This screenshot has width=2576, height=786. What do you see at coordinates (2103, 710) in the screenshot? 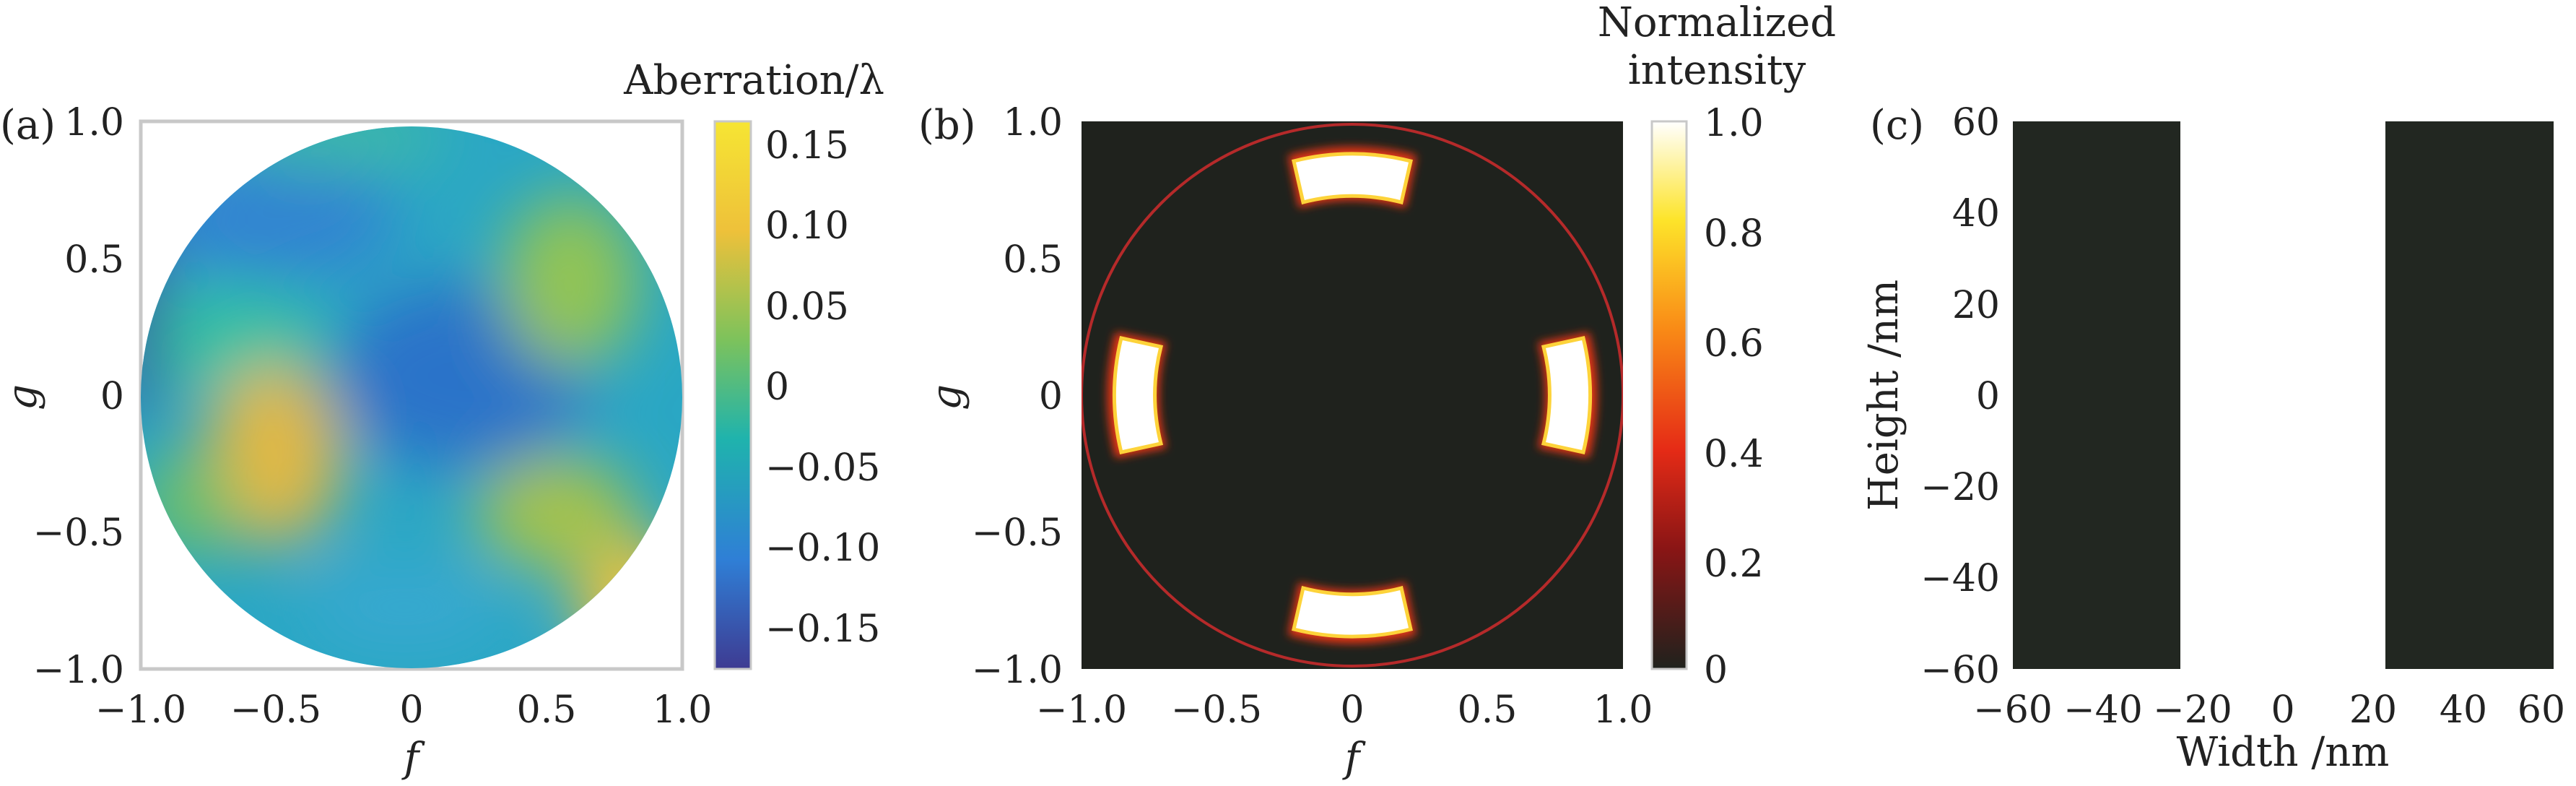
I see `x-tick-label: −40` at bounding box center [2103, 710].